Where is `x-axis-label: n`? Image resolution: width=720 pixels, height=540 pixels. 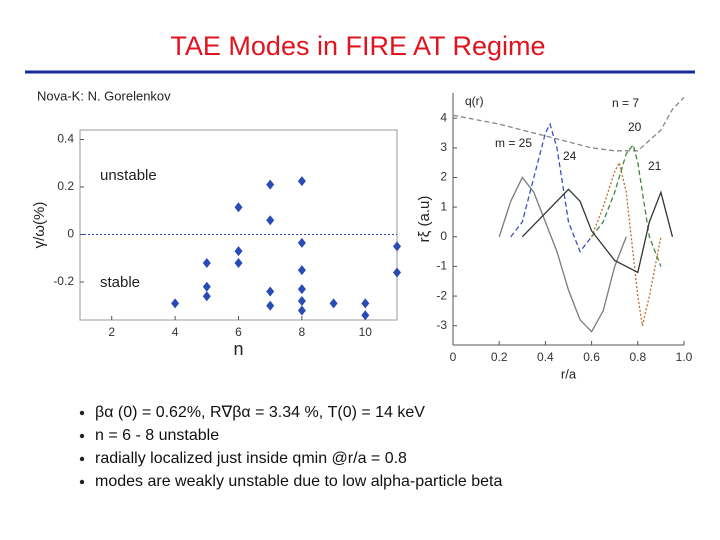 x-axis-label: n is located at coordinates (238, 349).